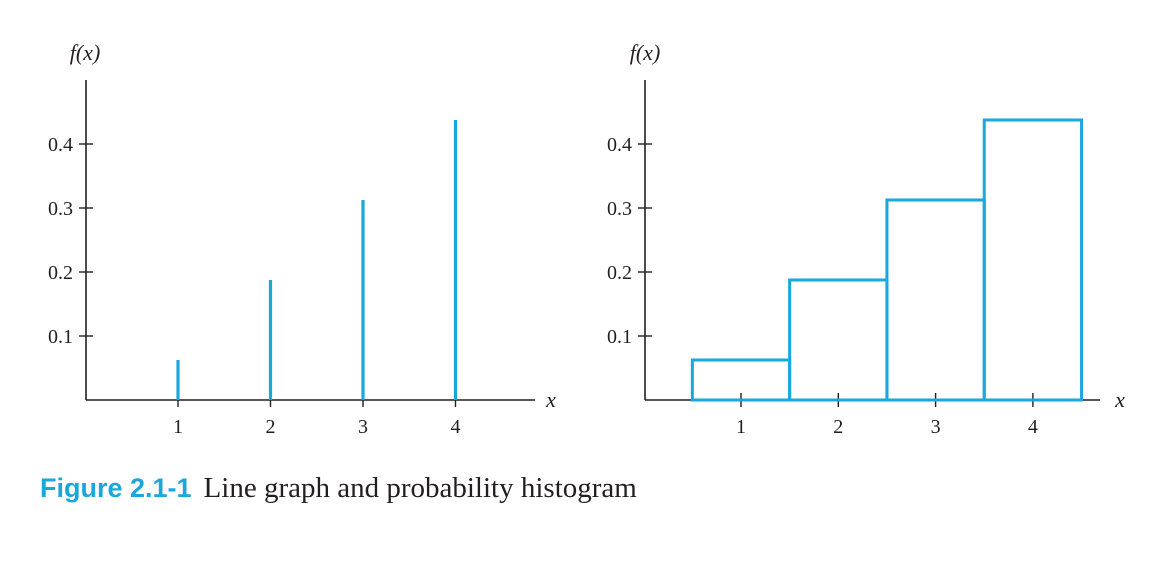  What do you see at coordinates (116, 488) in the screenshot?
I see `figure-caption-label: Figure 2.1-1` at bounding box center [116, 488].